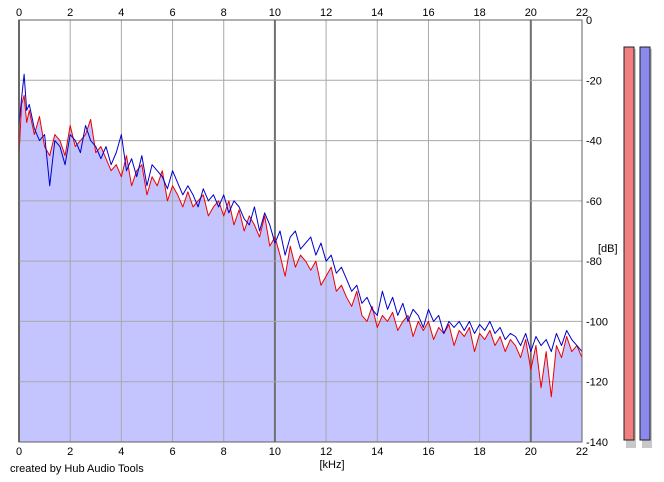 The image size is (664, 482). What do you see at coordinates (121, 13) in the screenshot?
I see `x-tick-label-top: 4` at bounding box center [121, 13].